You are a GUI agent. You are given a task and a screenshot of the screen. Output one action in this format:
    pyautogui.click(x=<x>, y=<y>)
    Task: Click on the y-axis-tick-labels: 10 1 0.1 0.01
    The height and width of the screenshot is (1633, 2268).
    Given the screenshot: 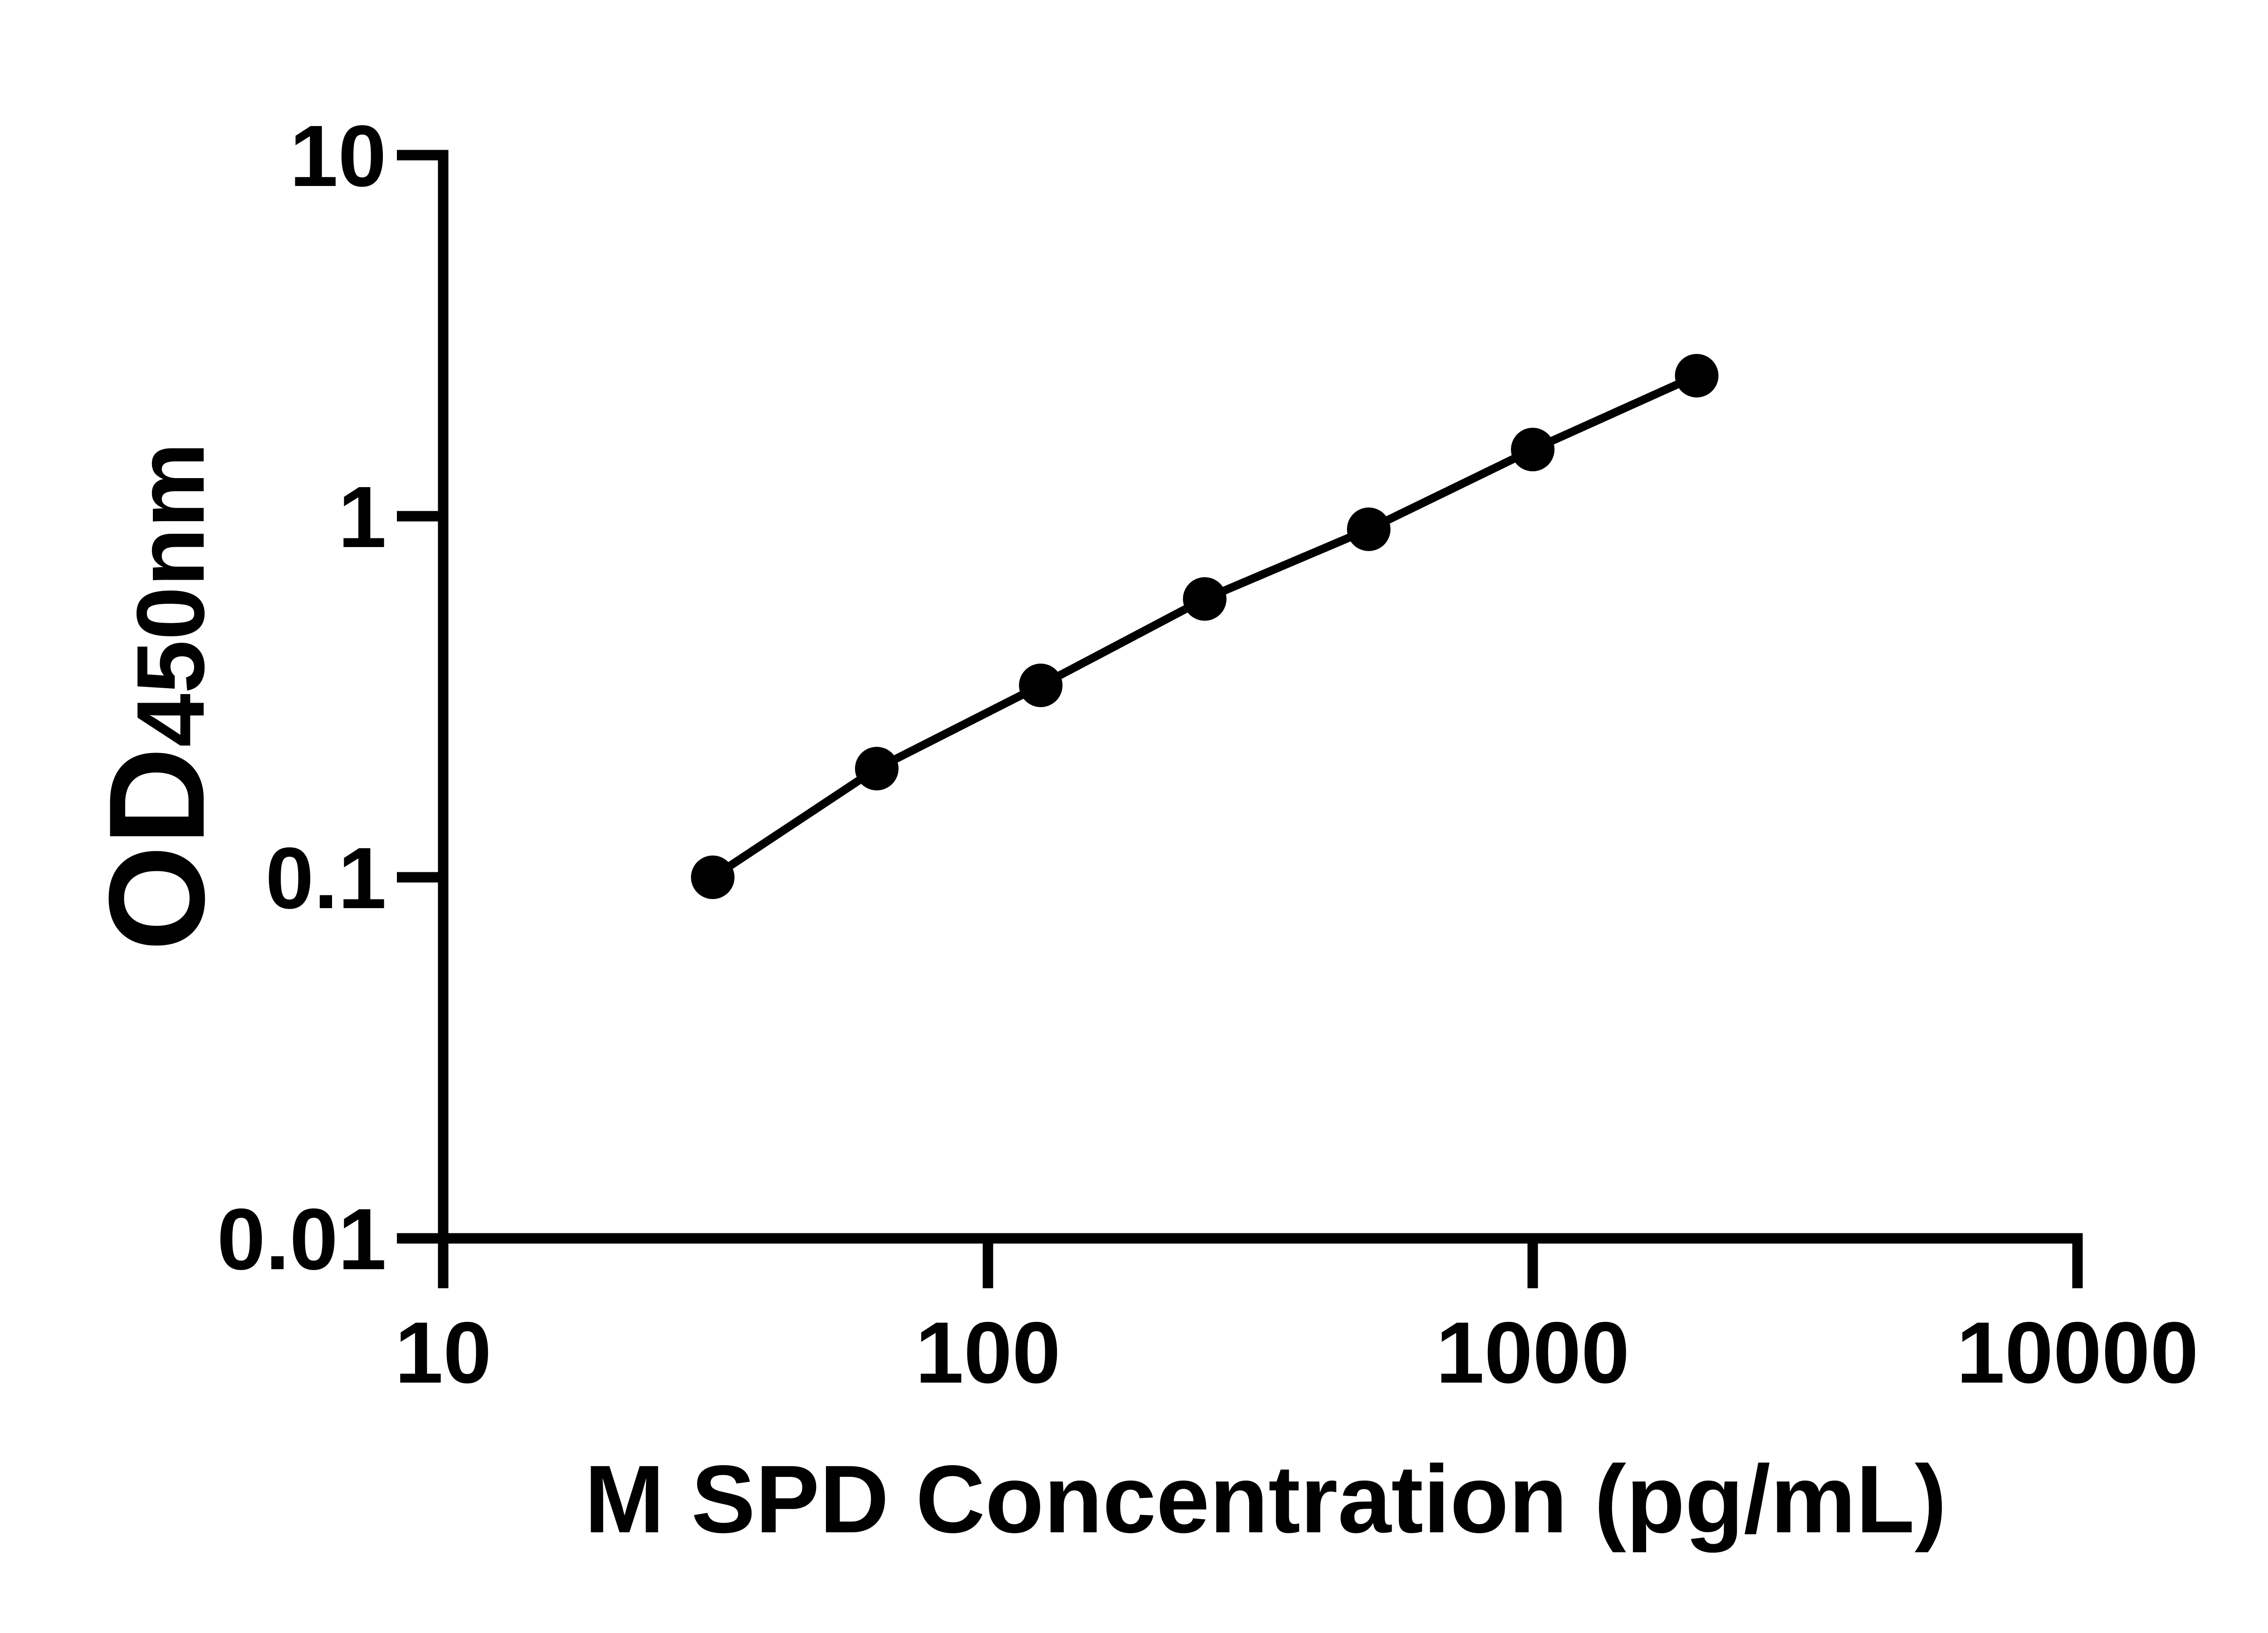 What is the action you would take?
    pyautogui.click(x=302, y=697)
    